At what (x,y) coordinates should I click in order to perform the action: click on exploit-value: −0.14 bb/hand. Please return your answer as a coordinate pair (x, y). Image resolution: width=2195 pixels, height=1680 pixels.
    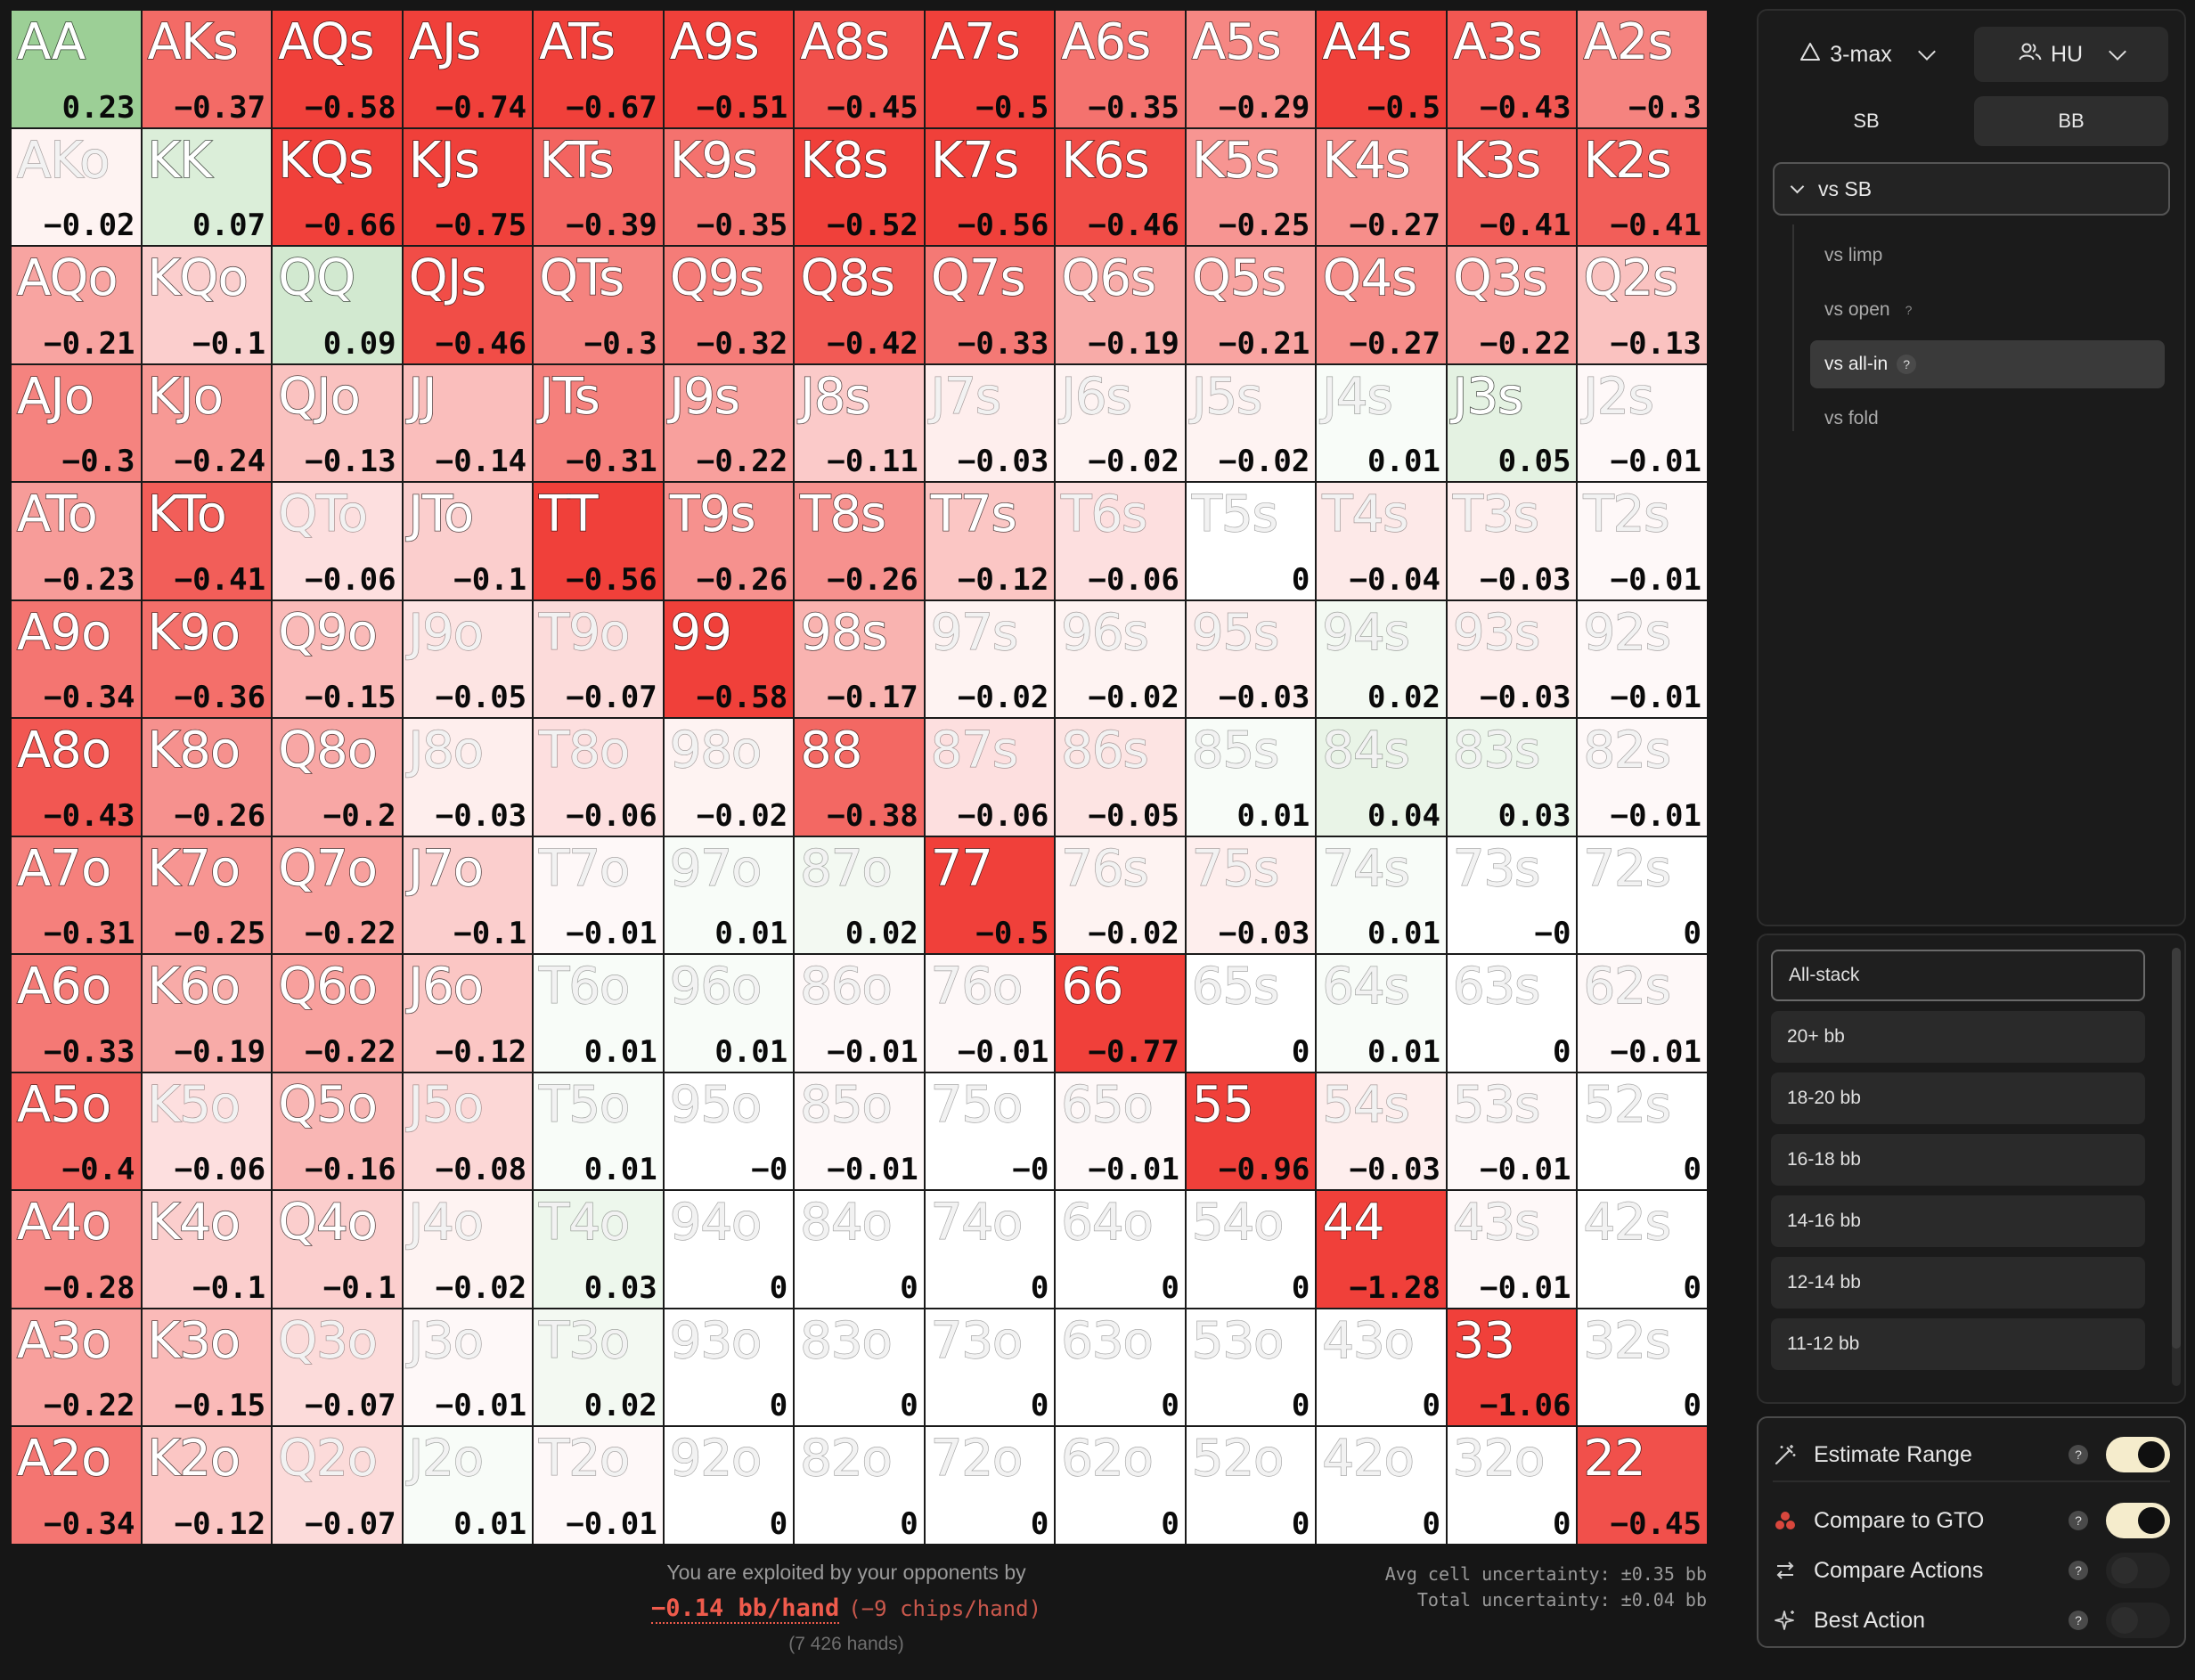
    Looking at the image, I should click on (745, 1609).